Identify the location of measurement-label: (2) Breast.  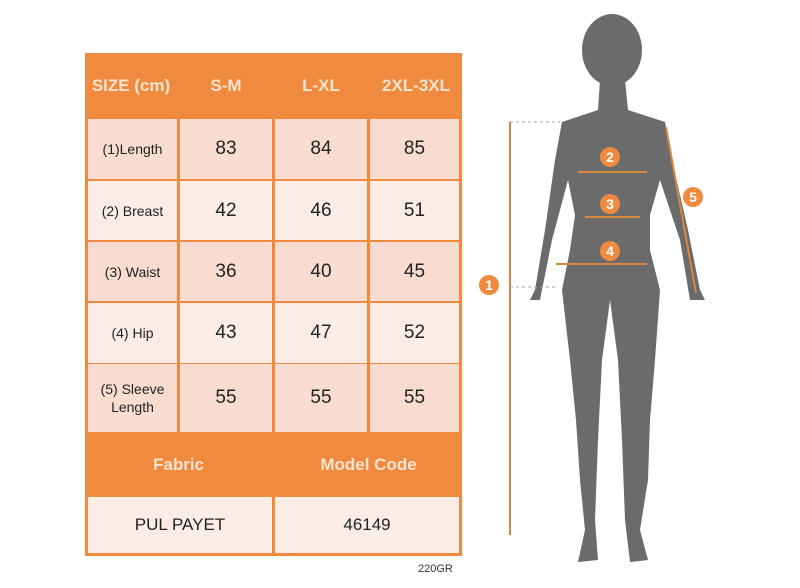
(132, 210).